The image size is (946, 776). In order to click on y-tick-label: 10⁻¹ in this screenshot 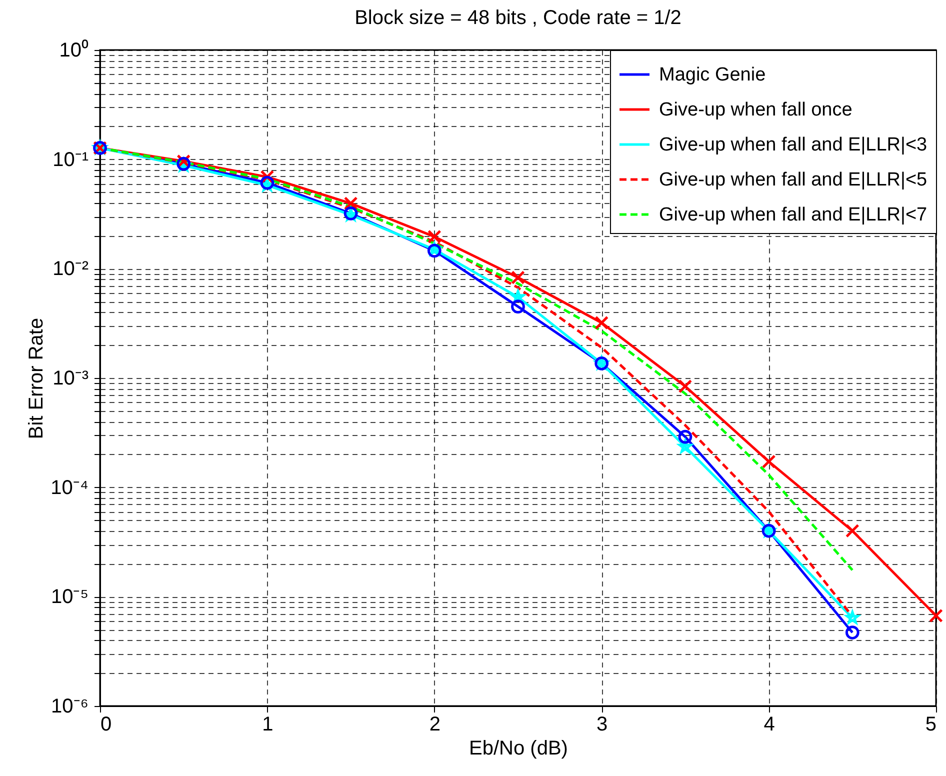, I will do `click(70, 159)`.